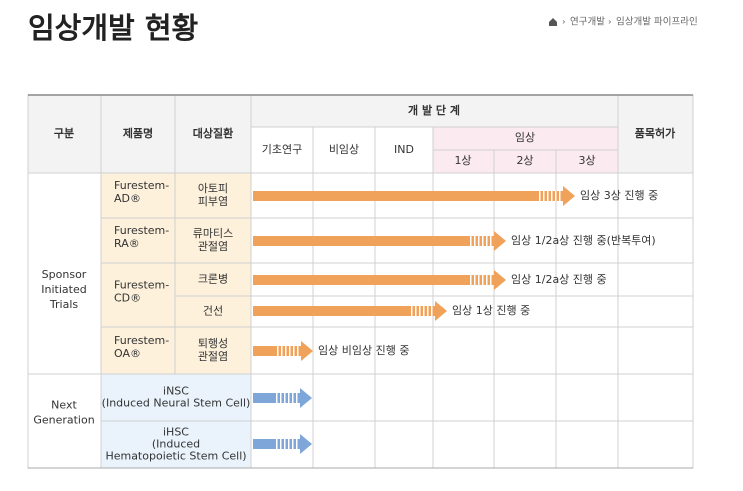 The image size is (743, 491). I want to click on breadcrumb-link: 임상개발 파이프라인, so click(657, 22).